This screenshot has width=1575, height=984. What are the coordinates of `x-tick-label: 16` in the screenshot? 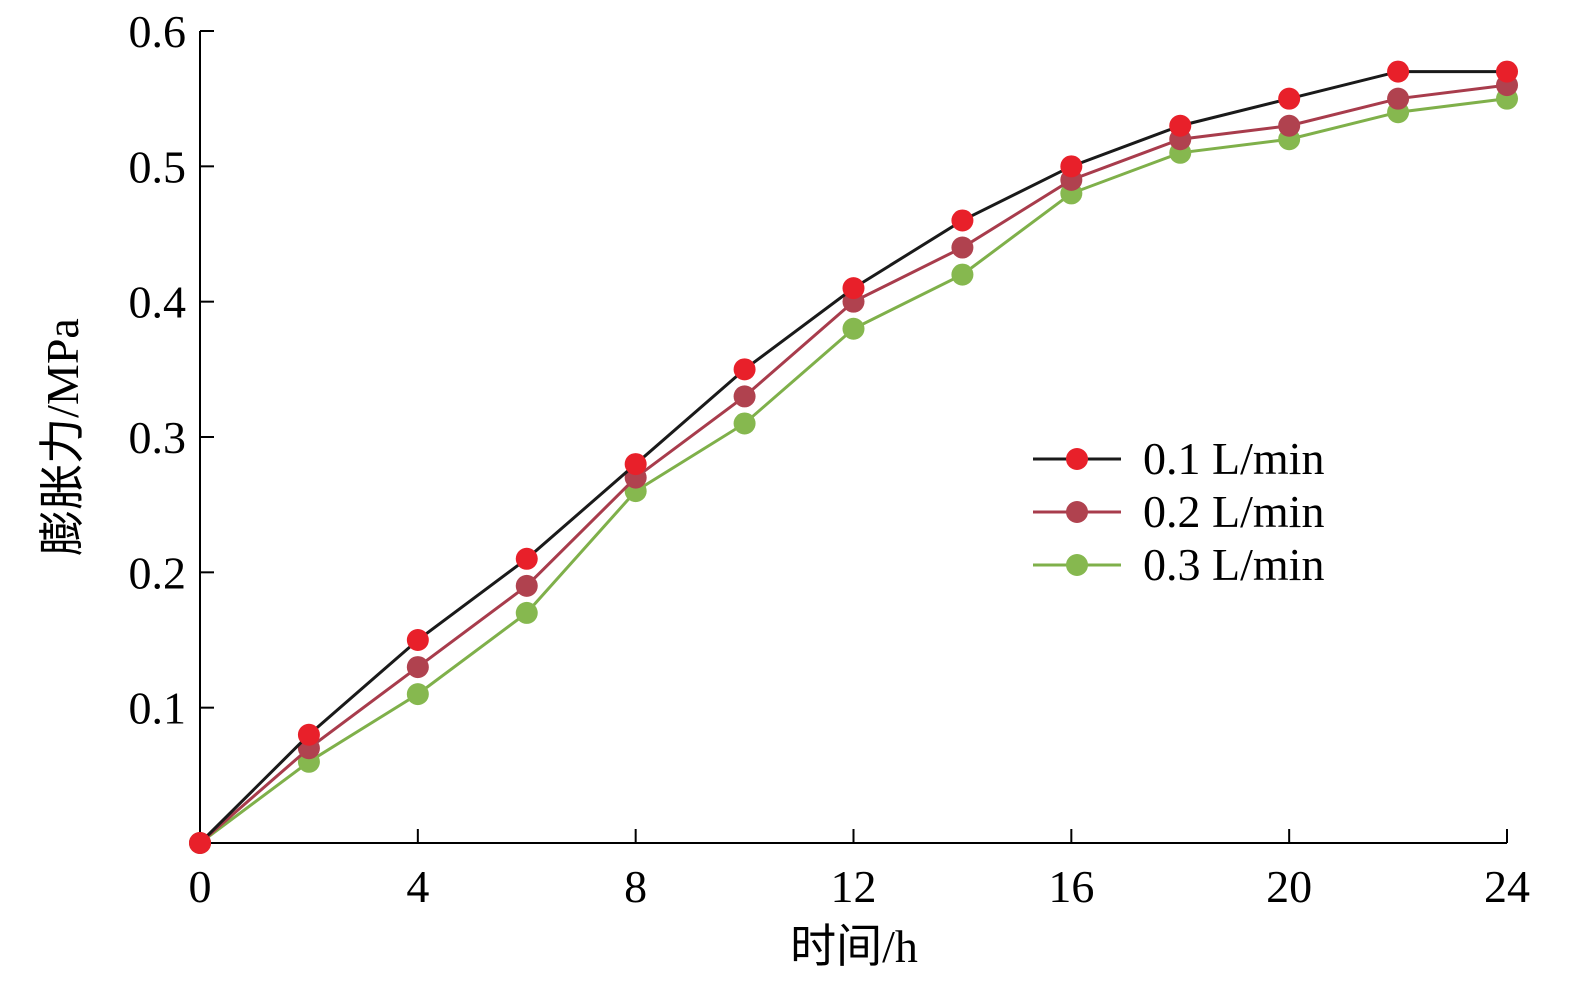 It's located at (1071, 886).